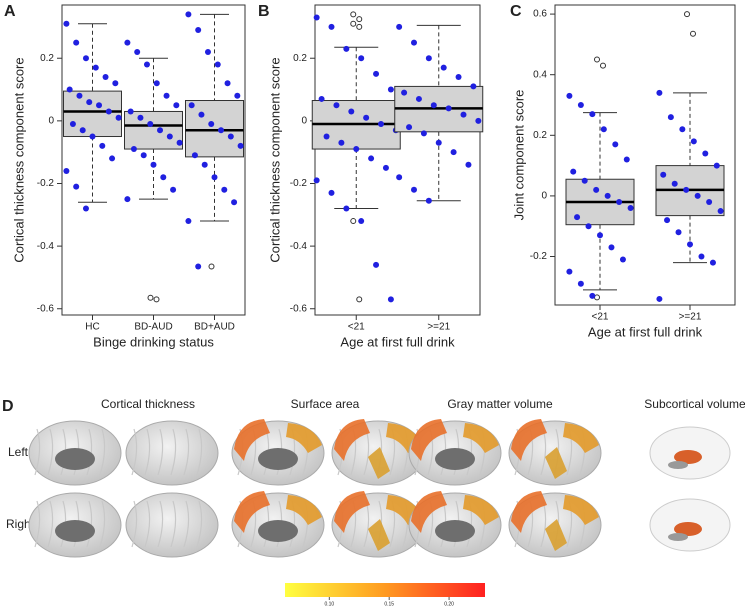 The height and width of the screenshot is (614, 745). I want to click on column-label: Gray matter volume, so click(500, 404).